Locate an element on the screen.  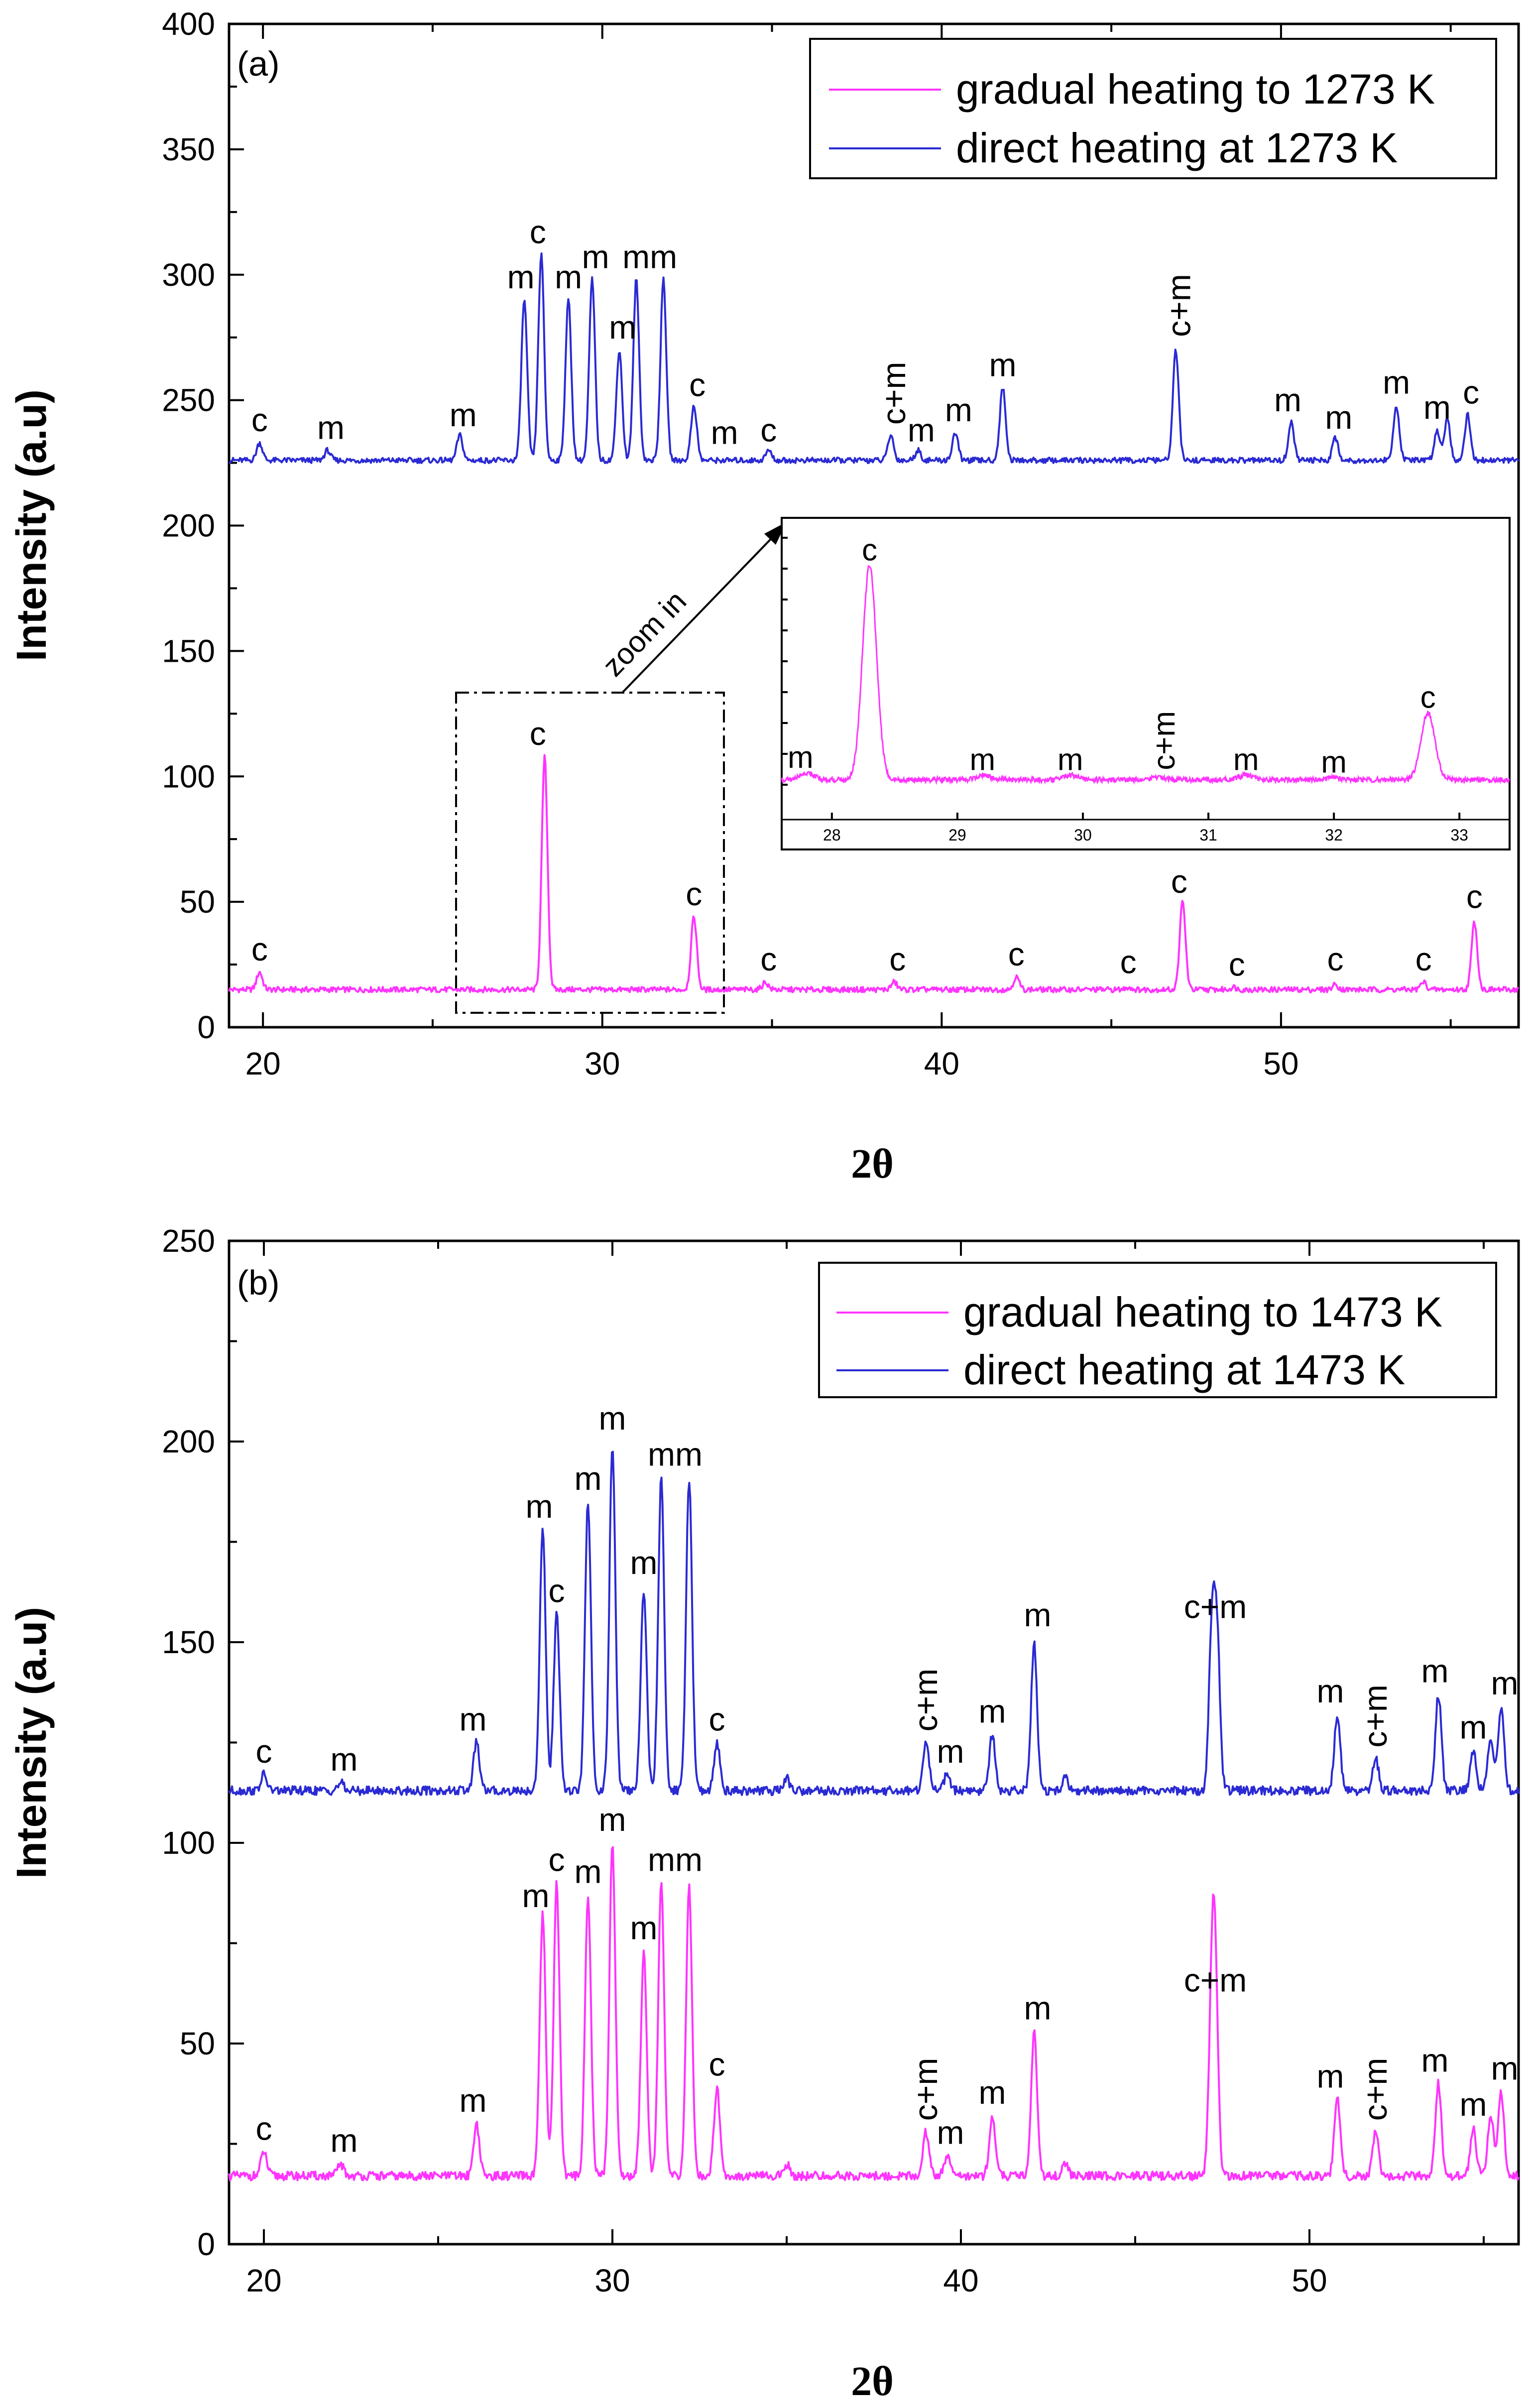
y-tick-label: 350 is located at coordinates (188, 149).